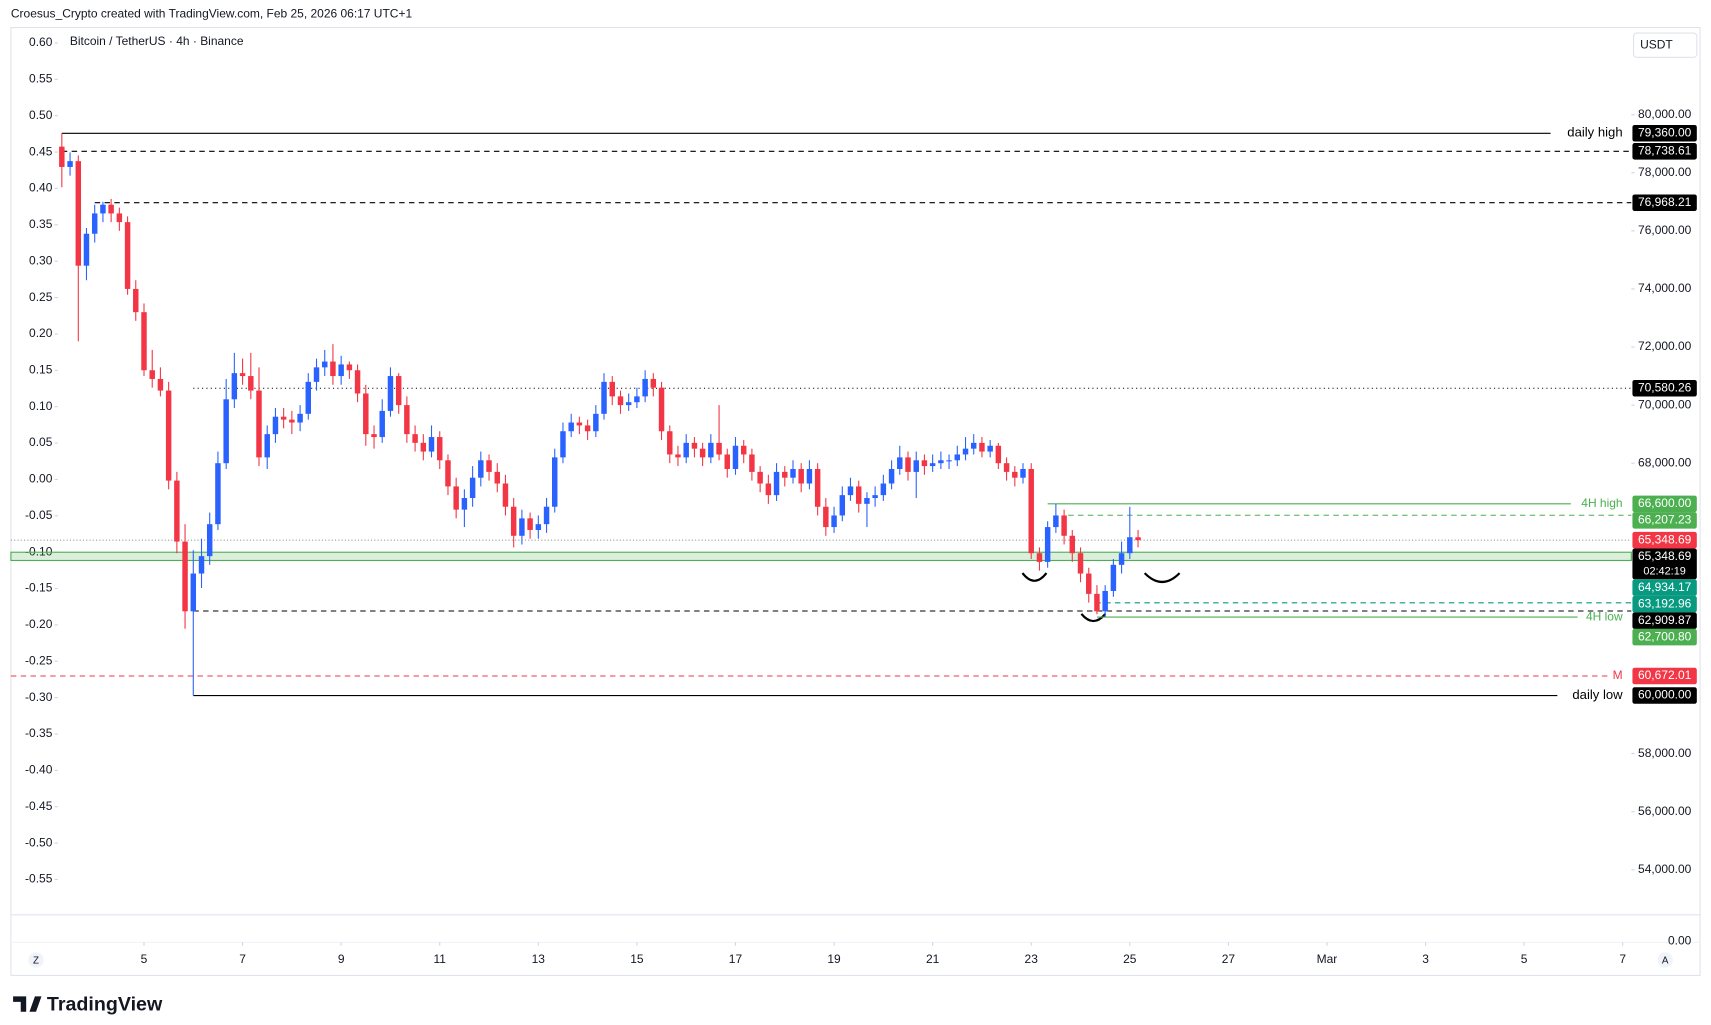 This screenshot has width=1711, height=1025. I want to click on x-tick-label: 13, so click(539, 959).